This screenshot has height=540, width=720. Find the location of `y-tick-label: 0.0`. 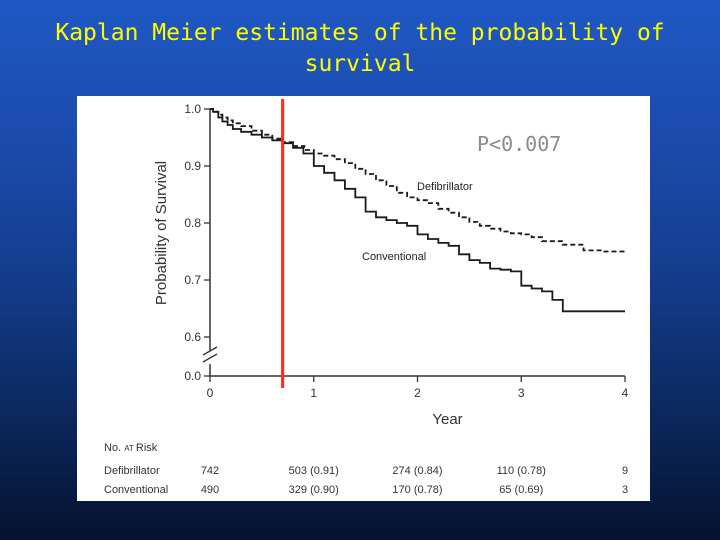

y-tick-label: 0.0 is located at coordinates (192, 376).